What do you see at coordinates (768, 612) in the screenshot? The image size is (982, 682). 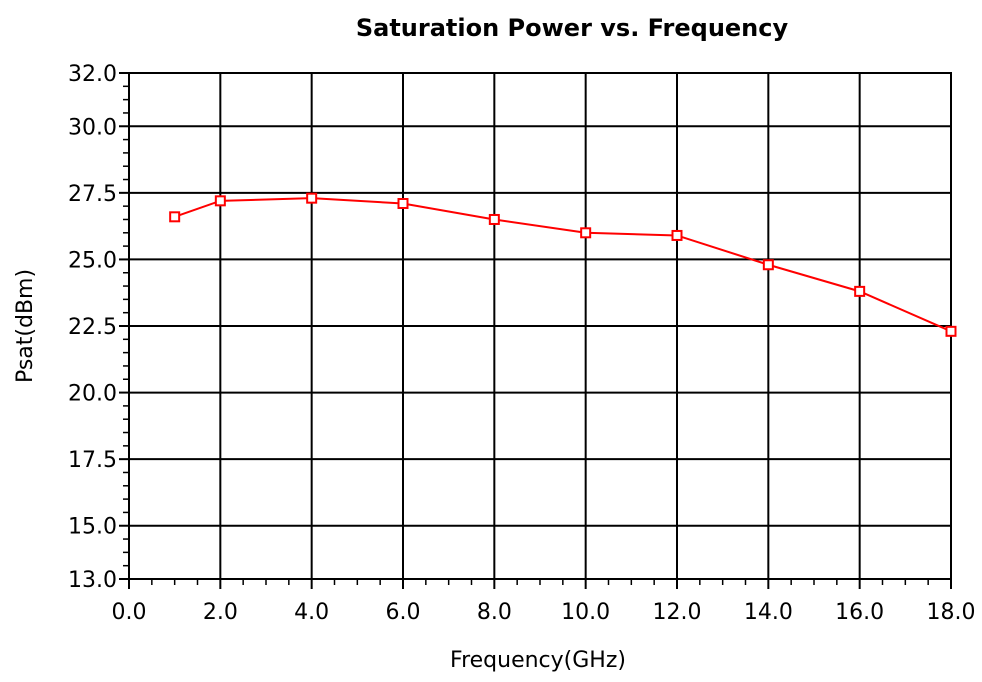 I see `x-tick-label: 14.0` at bounding box center [768, 612].